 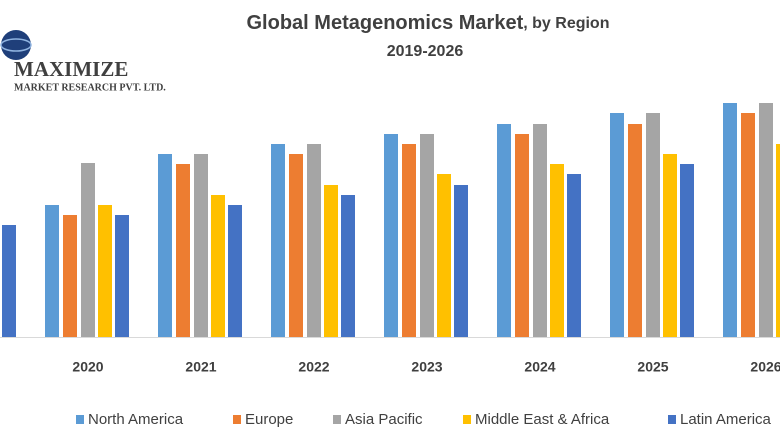 I want to click on x-tick-label: 2021, so click(x=200, y=367).